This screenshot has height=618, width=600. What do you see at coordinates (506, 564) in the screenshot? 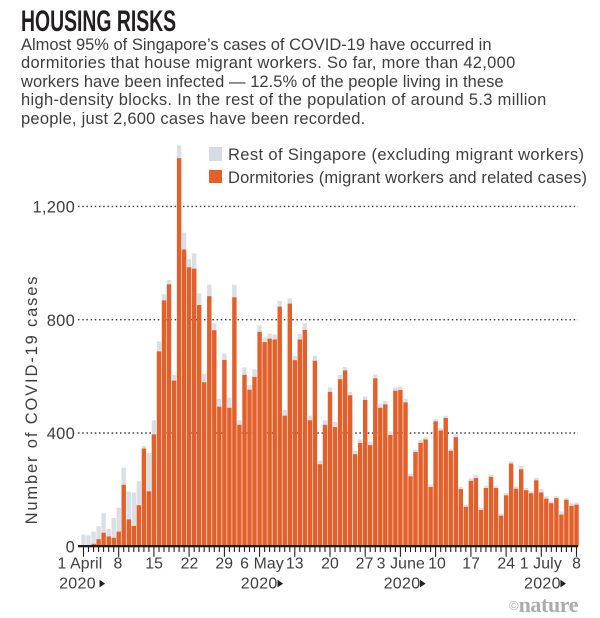
I see `svg-text: 24` at bounding box center [506, 564].